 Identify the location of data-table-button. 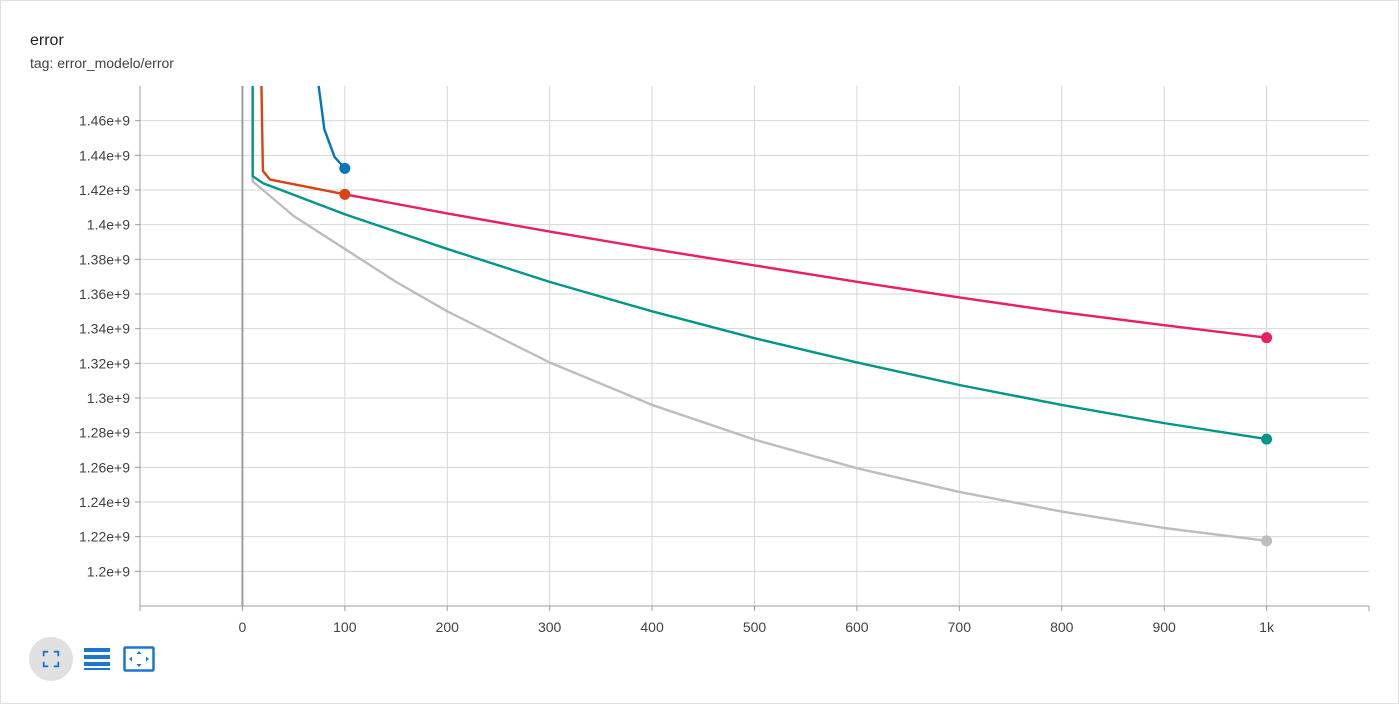
(97, 659).